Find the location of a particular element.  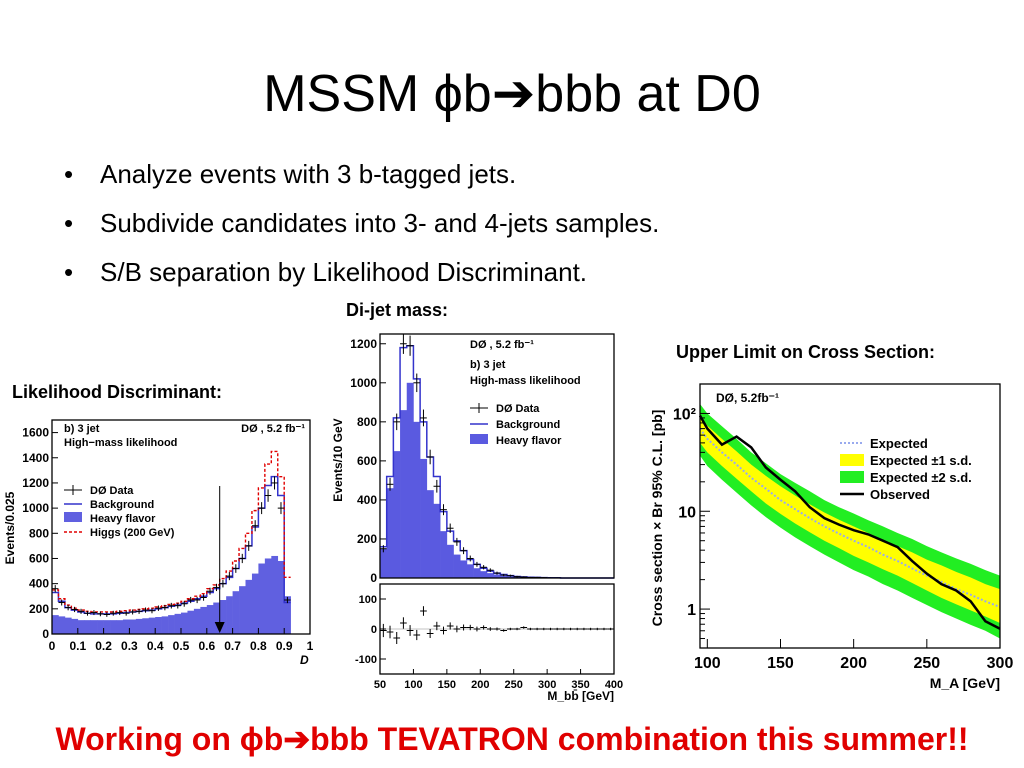

panel-label: High-mass likelihood is located at coordinates (525, 381).